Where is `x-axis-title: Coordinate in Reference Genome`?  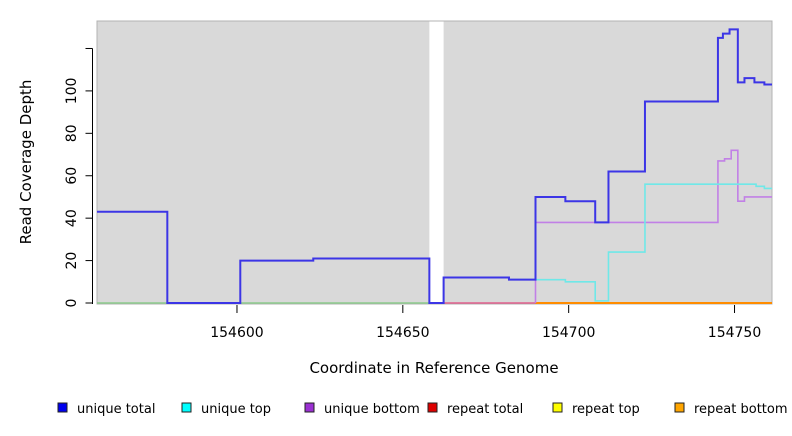 x-axis-title: Coordinate in Reference Genome is located at coordinates (433, 368).